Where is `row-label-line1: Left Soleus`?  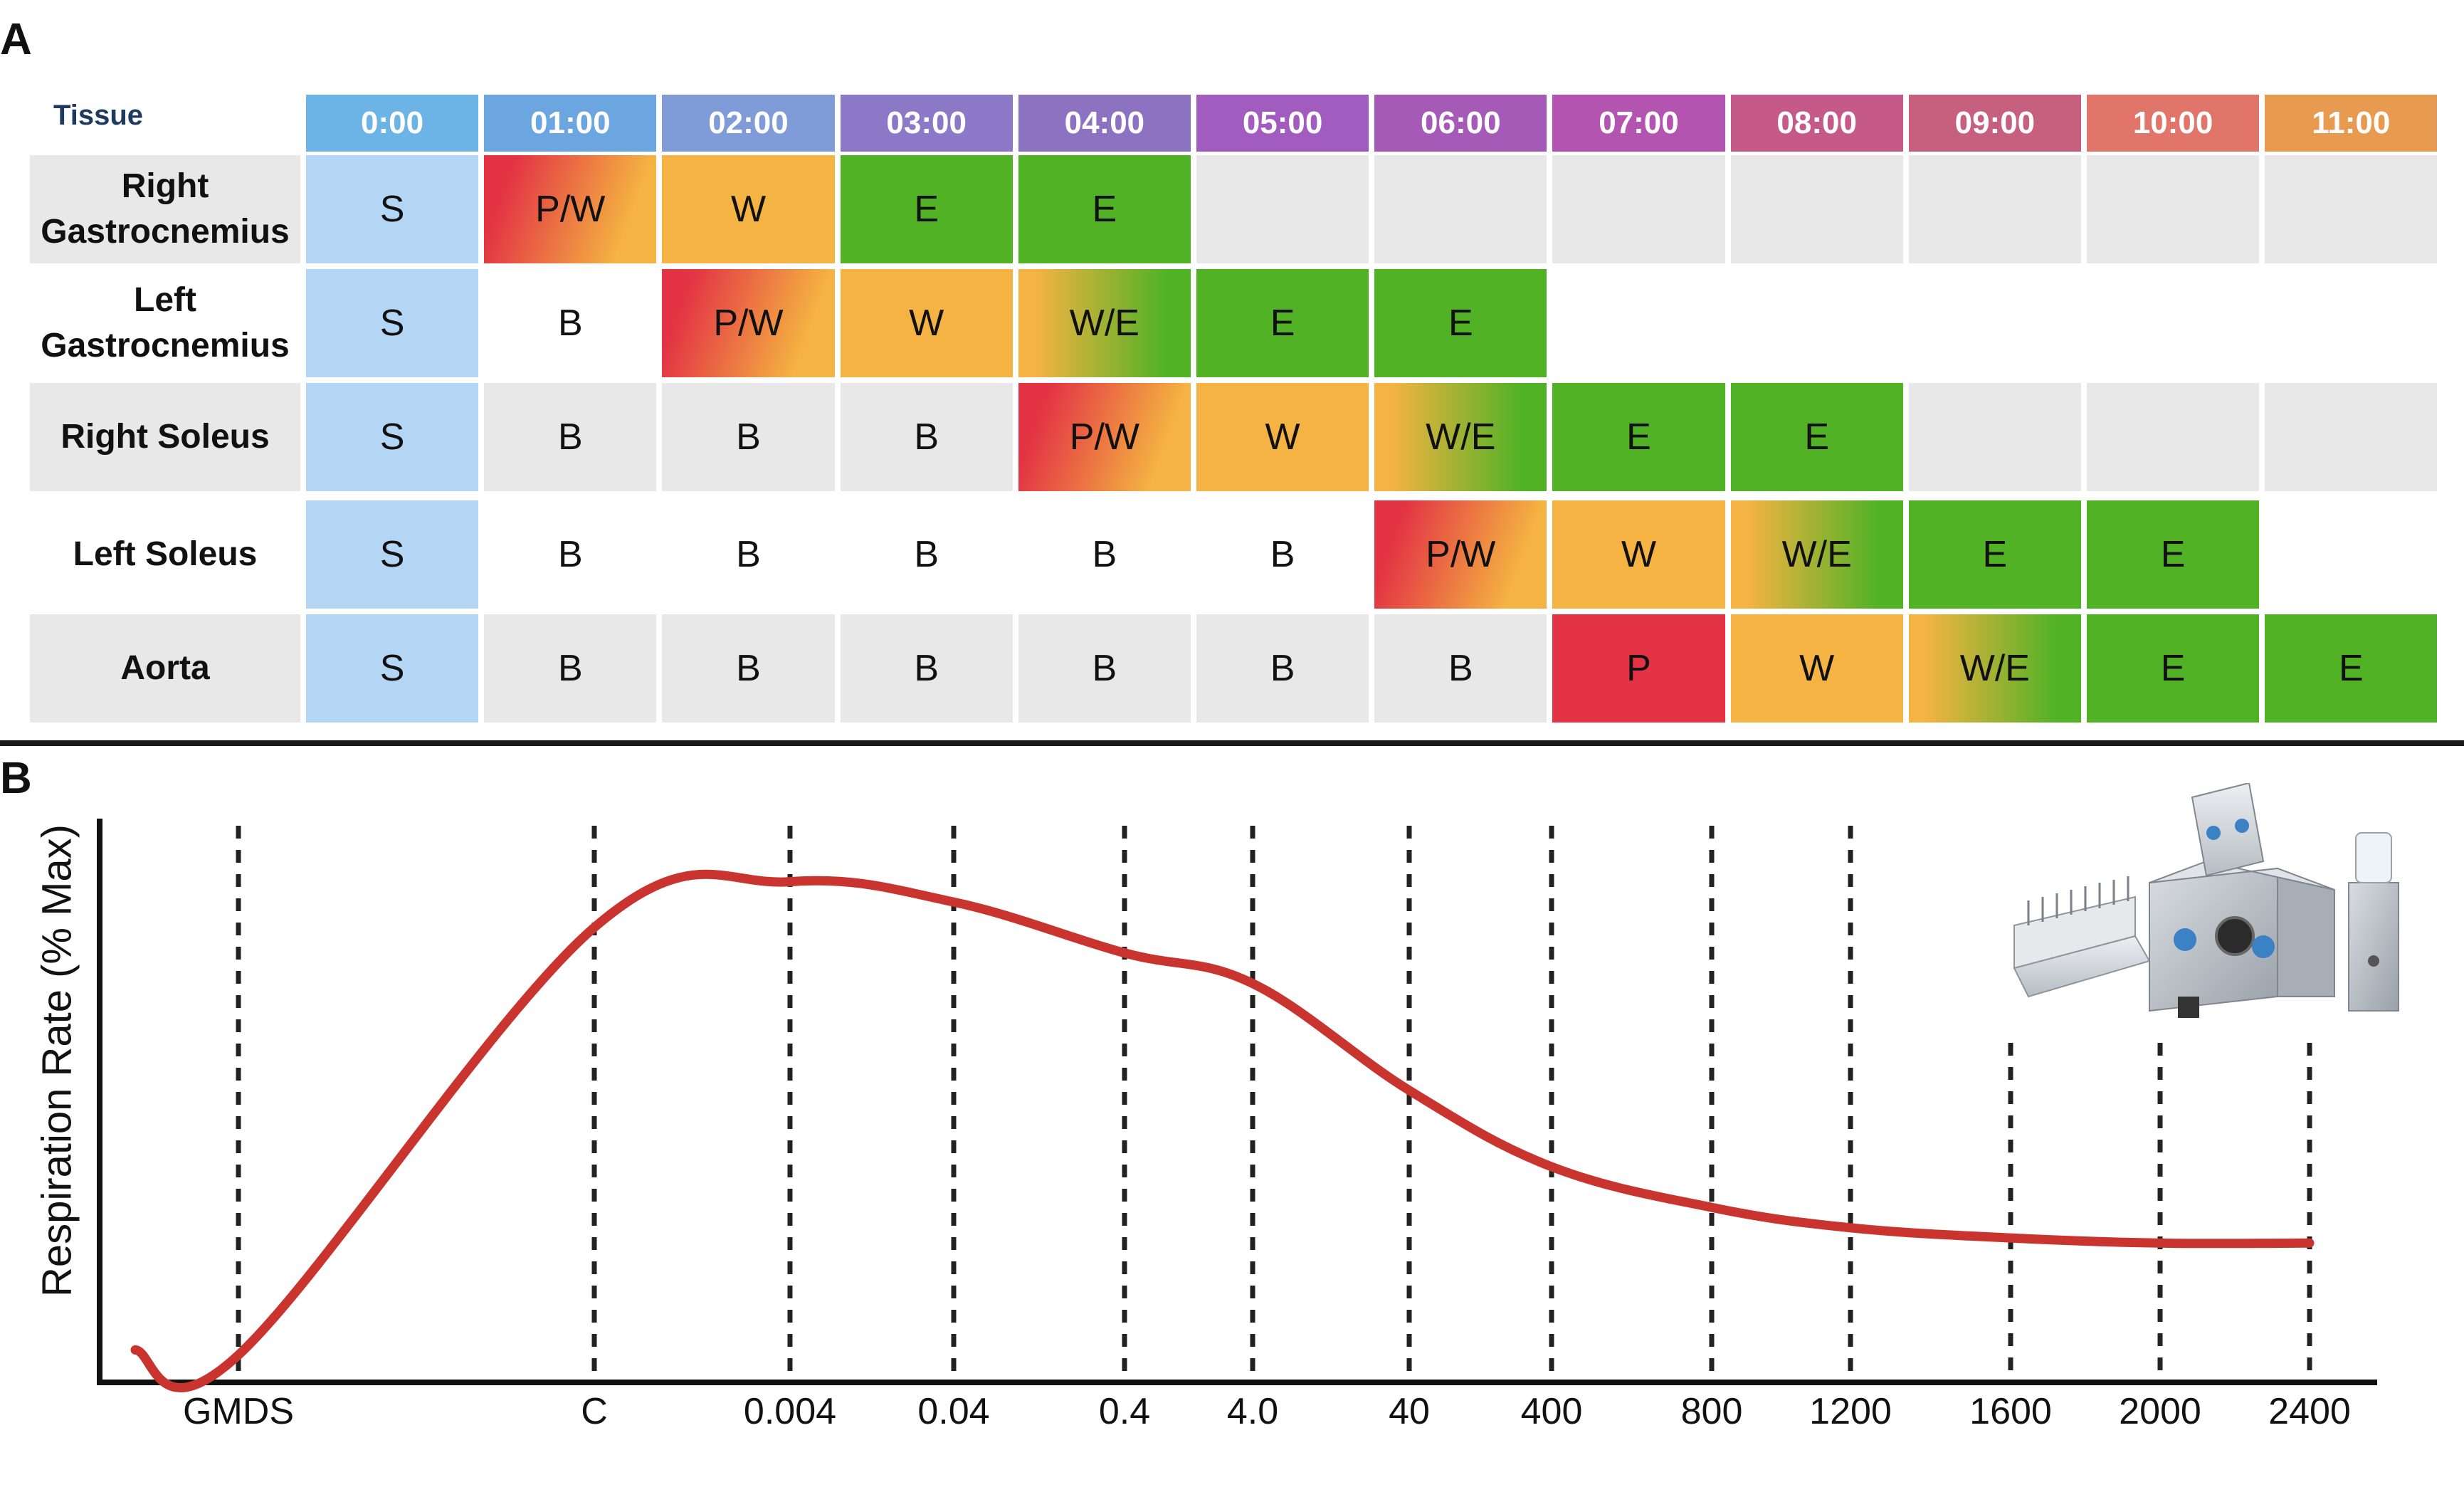
row-label-line1: Left Soleus is located at coordinates (165, 554).